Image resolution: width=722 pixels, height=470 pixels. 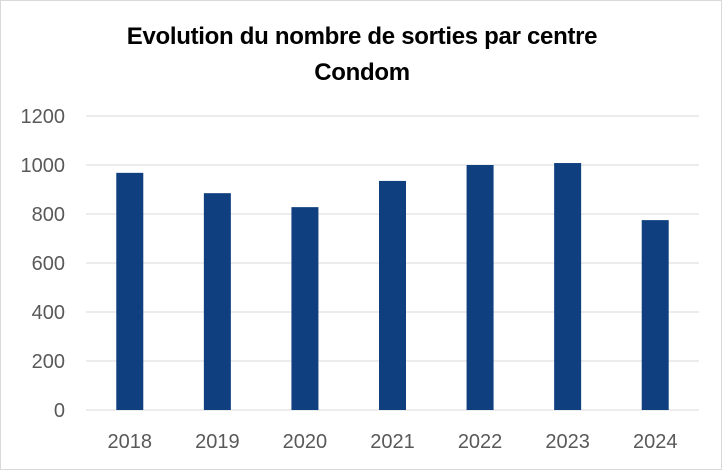 What do you see at coordinates (130, 442) in the screenshot?
I see `x-tick-label: 2018` at bounding box center [130, 442].